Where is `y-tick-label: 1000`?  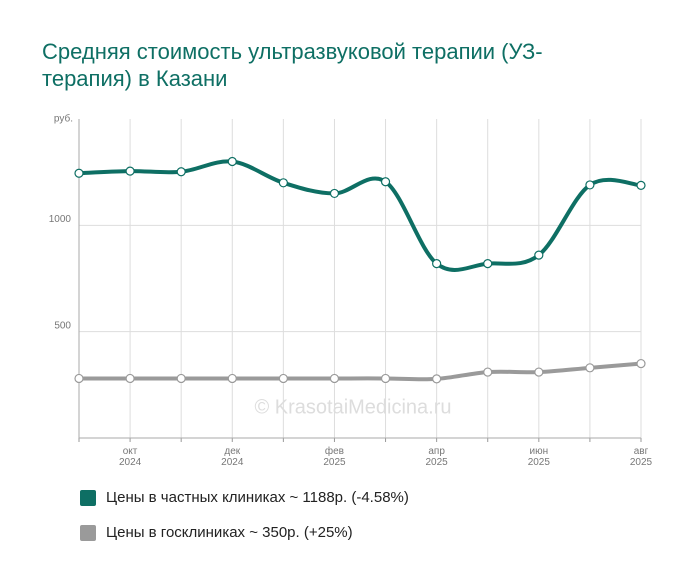 y-tick-label: 1000 is located at coordinates (60, 219).